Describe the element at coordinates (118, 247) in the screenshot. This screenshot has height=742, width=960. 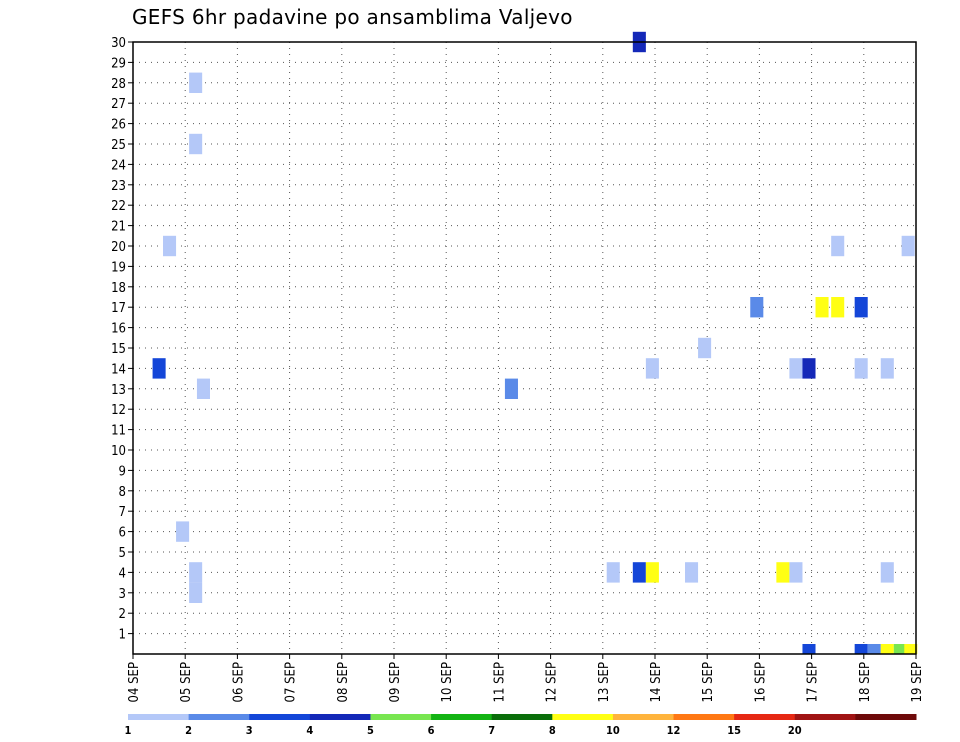
I see `y-tick-label: 20` at that location.